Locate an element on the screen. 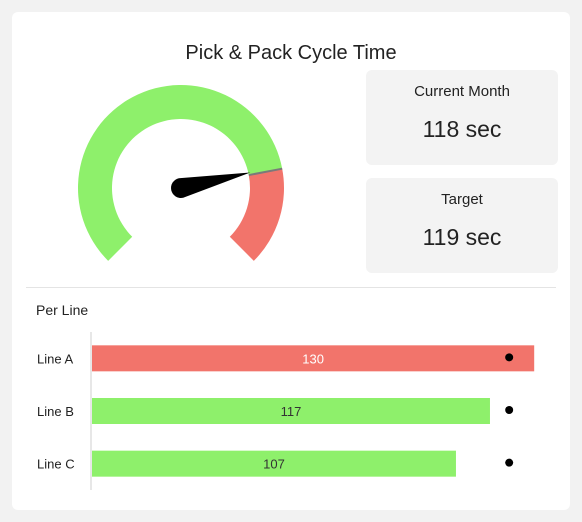 The height and width of the screenshot is (522, 582). bar-category-label: Line C is located at coordinates (56, 464).